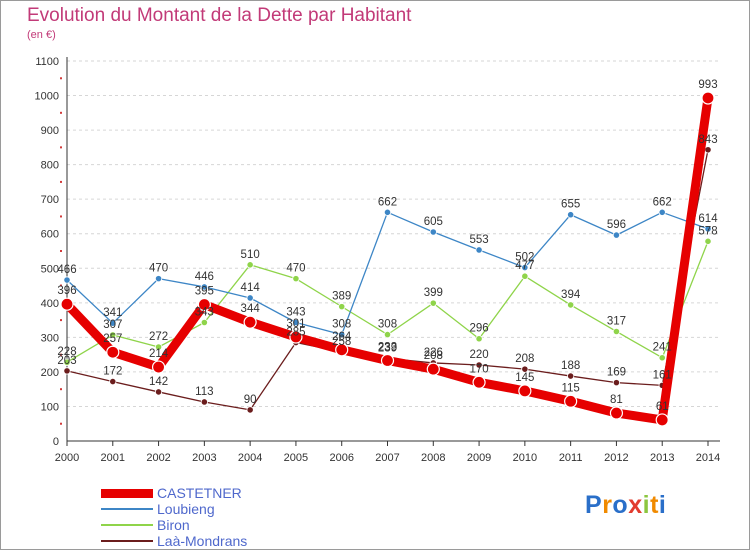  What do you see at coordinates (707, 140) in the screenshot?
I see `data-label-la-mondrans: 843` at bounding box center [707, 140].